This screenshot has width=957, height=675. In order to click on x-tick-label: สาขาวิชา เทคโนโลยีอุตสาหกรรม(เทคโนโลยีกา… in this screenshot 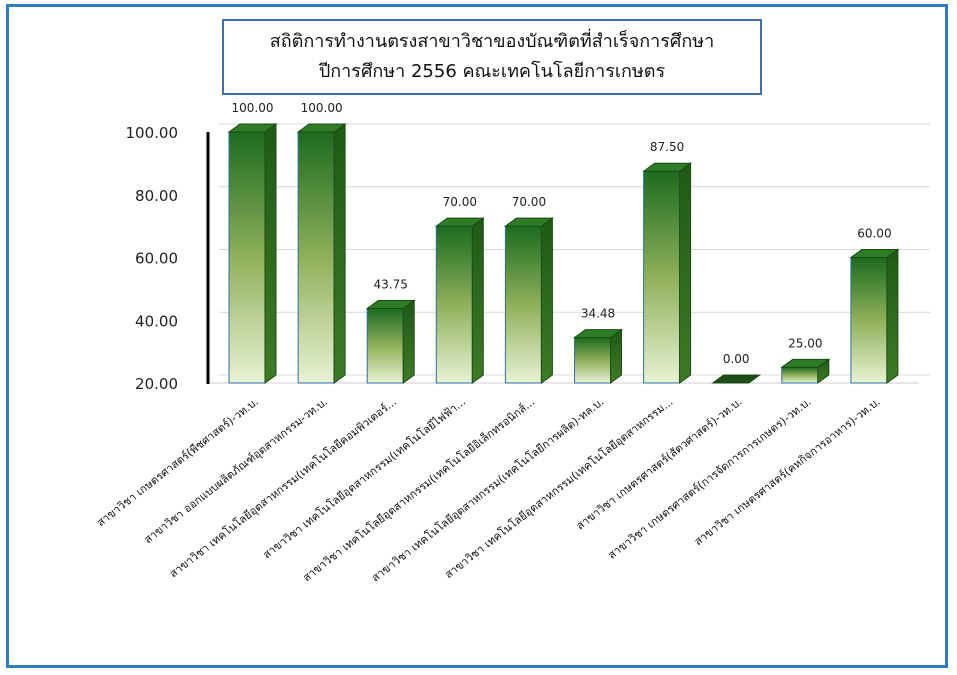, I will do `click(487, 489)`.